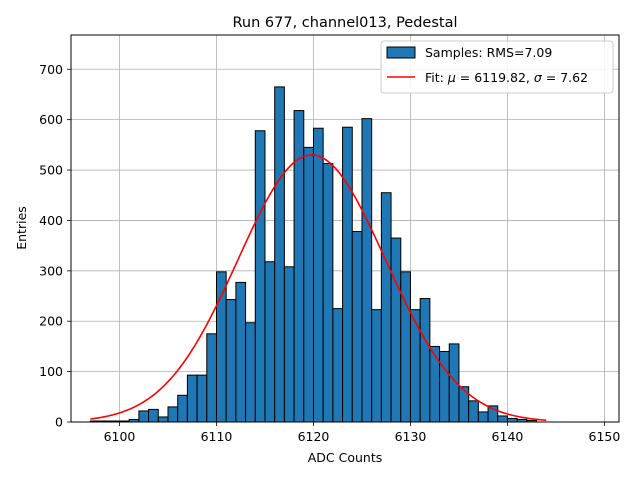  I want to click on x-tick-label: 6150, so click(605, 436).